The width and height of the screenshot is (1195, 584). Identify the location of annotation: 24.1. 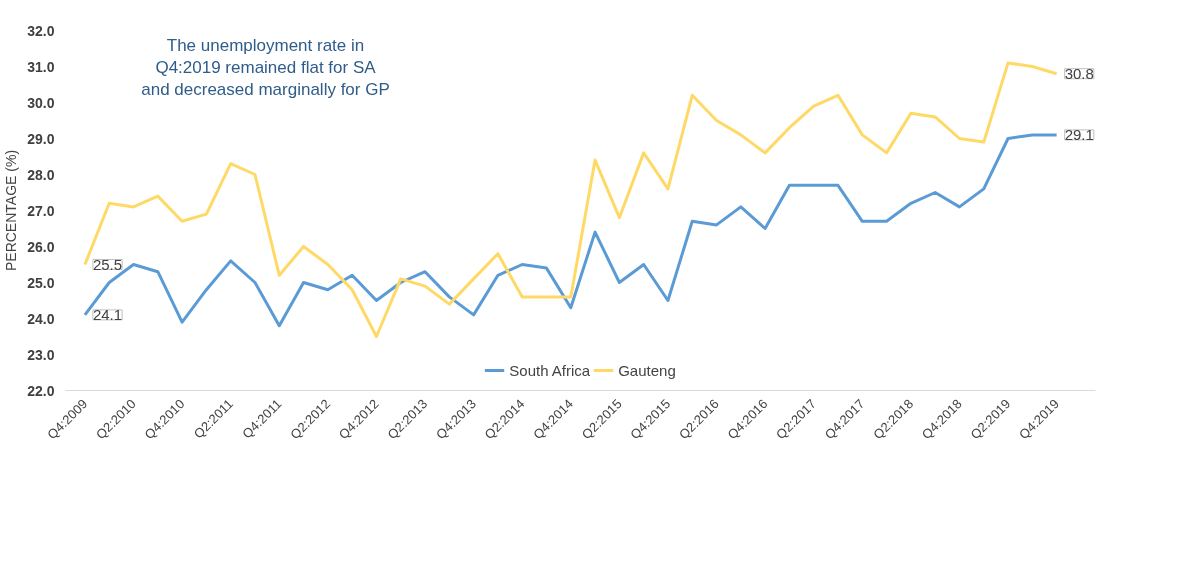
(107, 314).